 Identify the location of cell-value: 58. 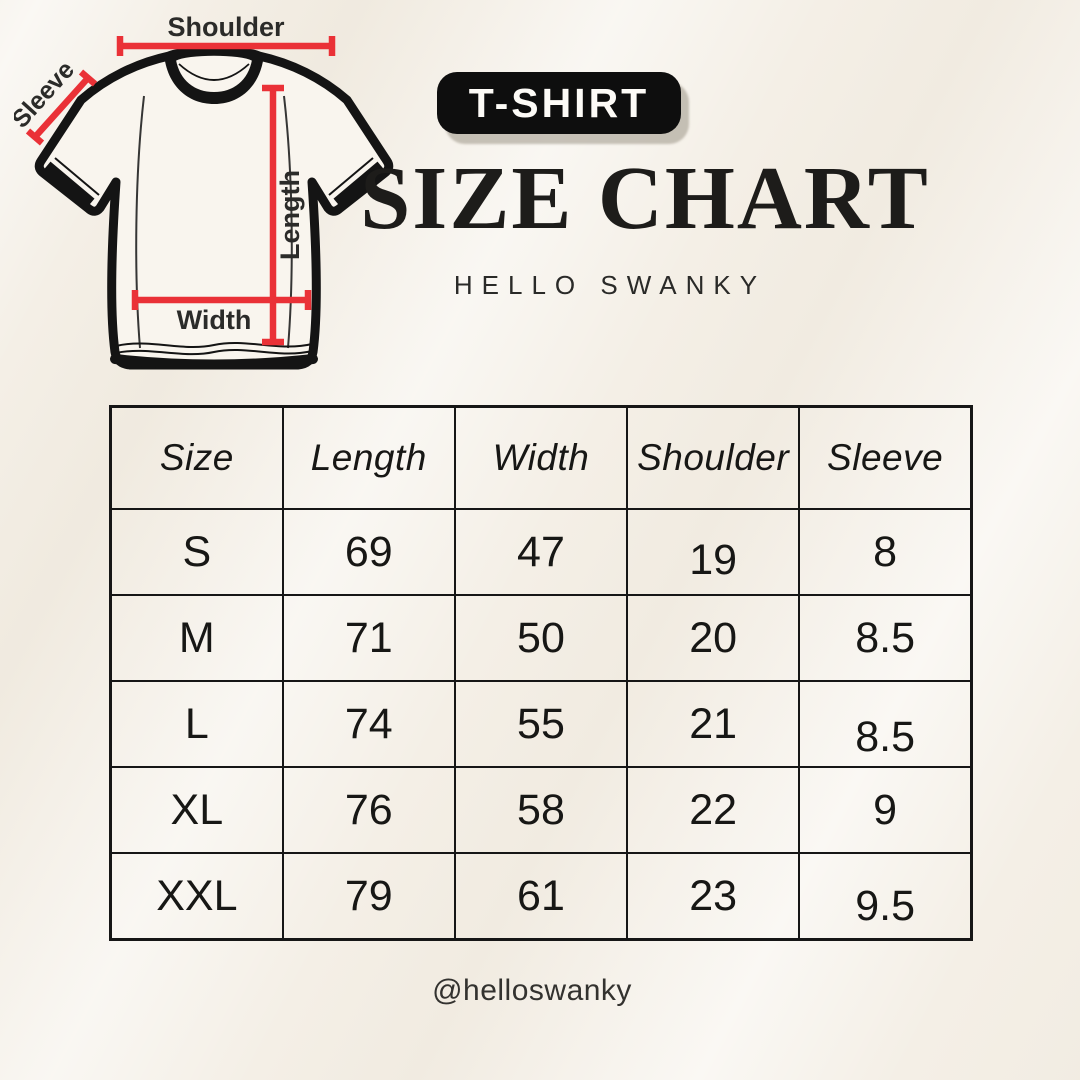
(541, 809).